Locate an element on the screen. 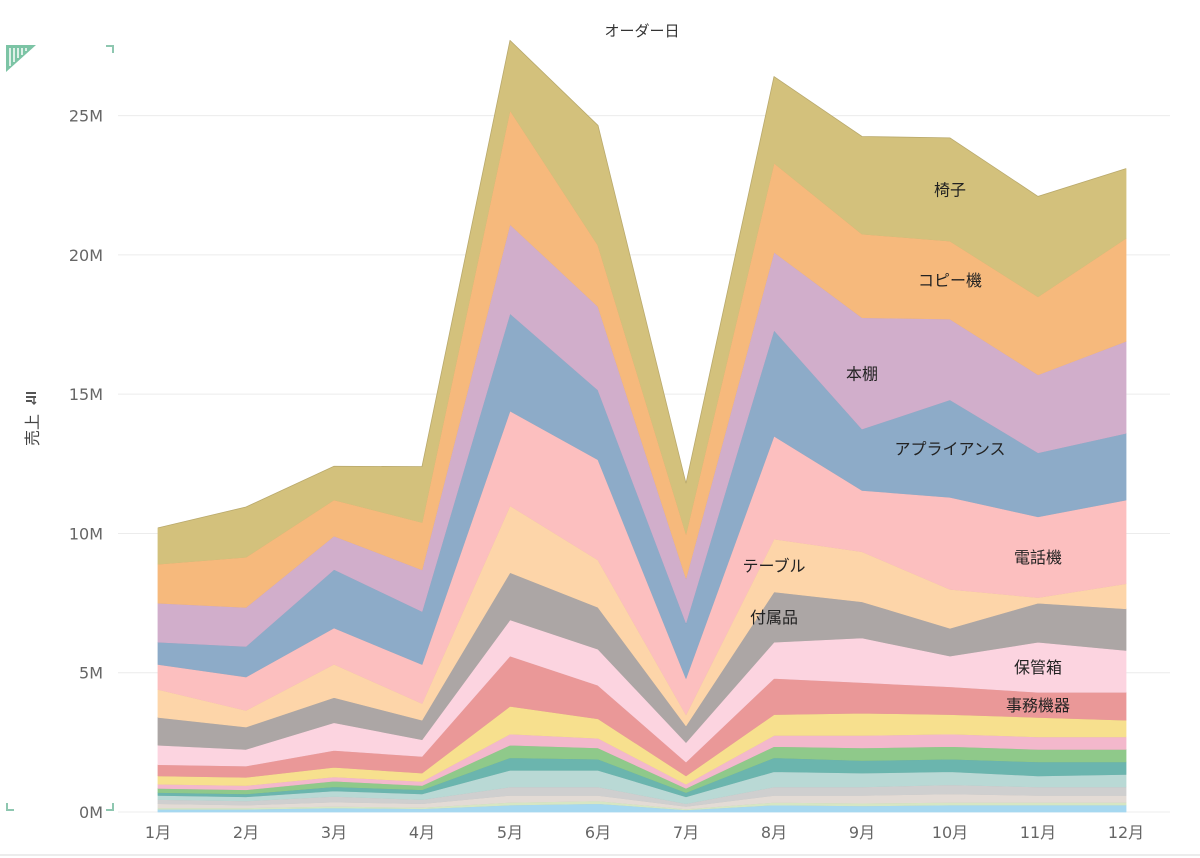 The height and width of the screenshot is (858, 1200). axis-bracket-bottom is located at coordinates (60, 807).